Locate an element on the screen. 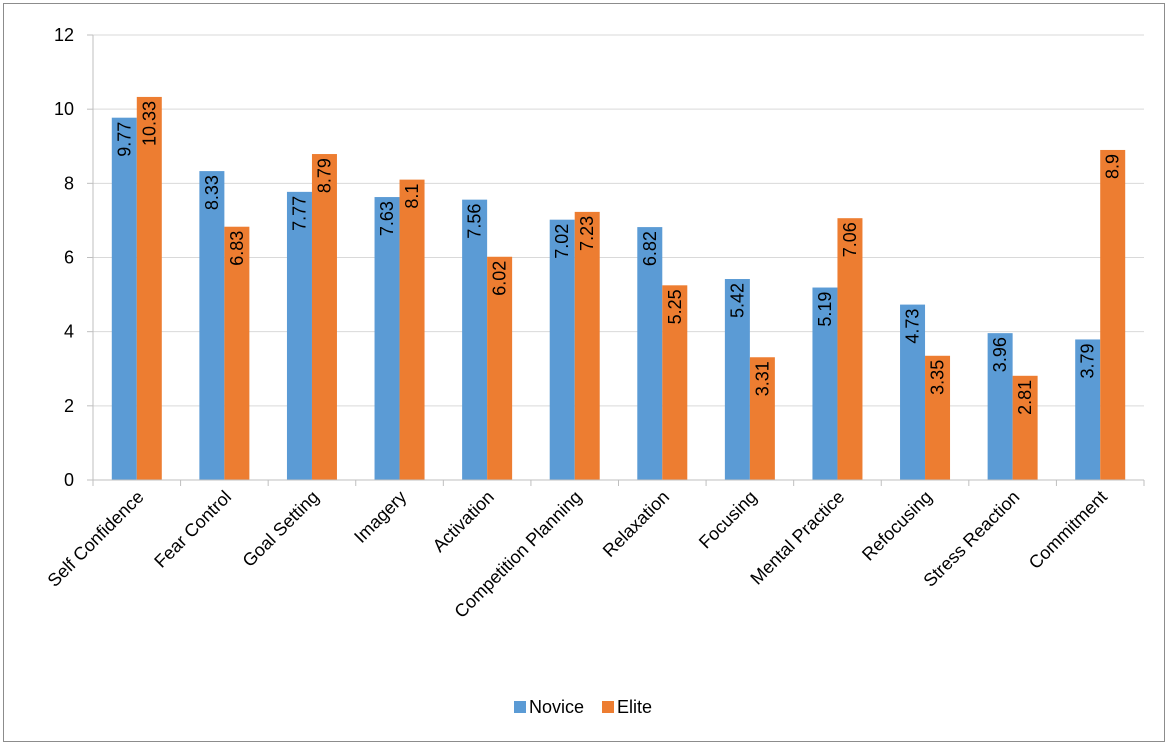 Image resolution: width=1169 pixels, height=745 pixels. y-tick-label: 0 is located at coordinates (69, 480).